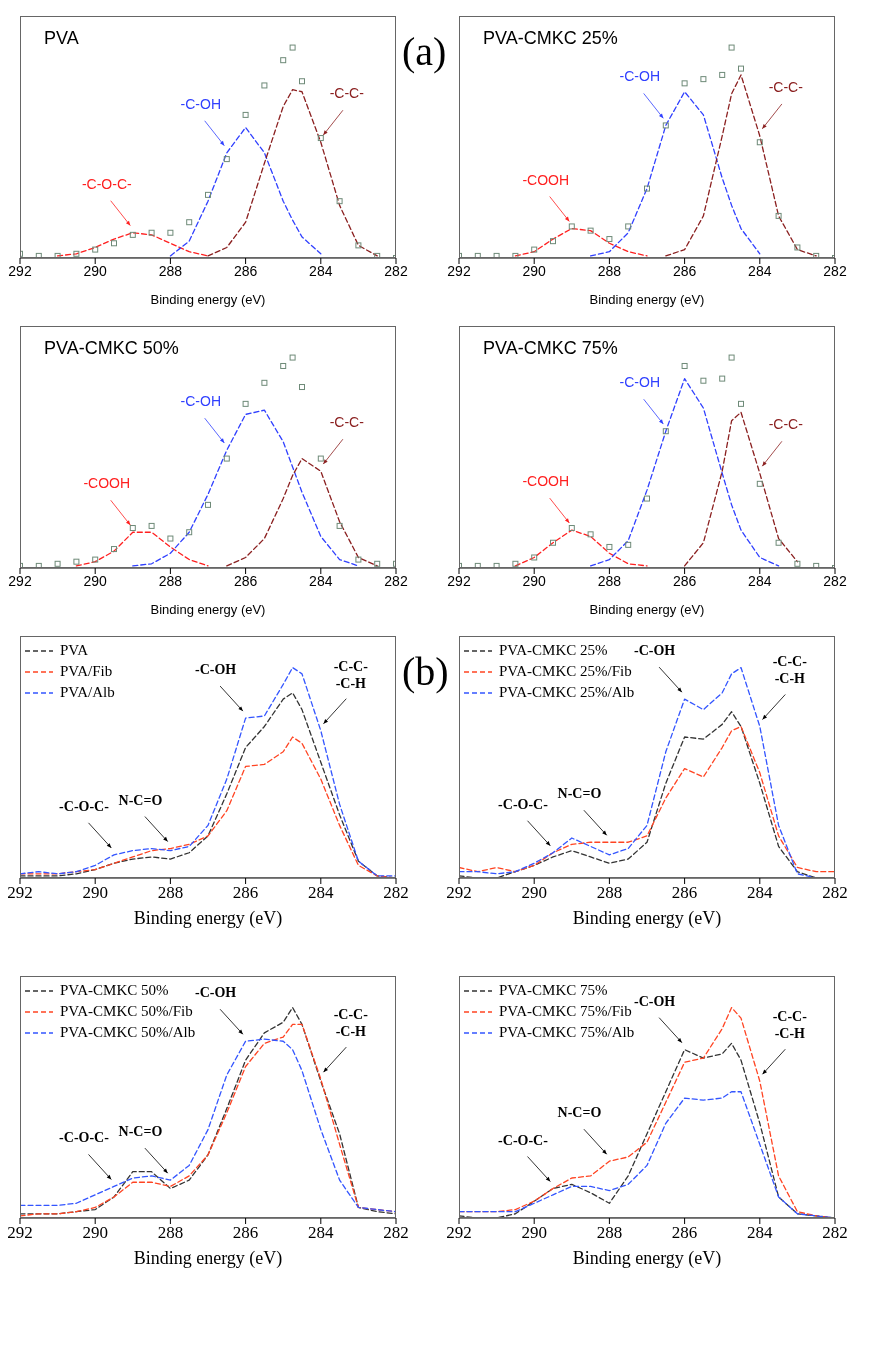 The width and height of the screenshot is (894, 1356). I want to click on legend-label: PVA-CMKC 75%/Alb, so click(567, 1032).